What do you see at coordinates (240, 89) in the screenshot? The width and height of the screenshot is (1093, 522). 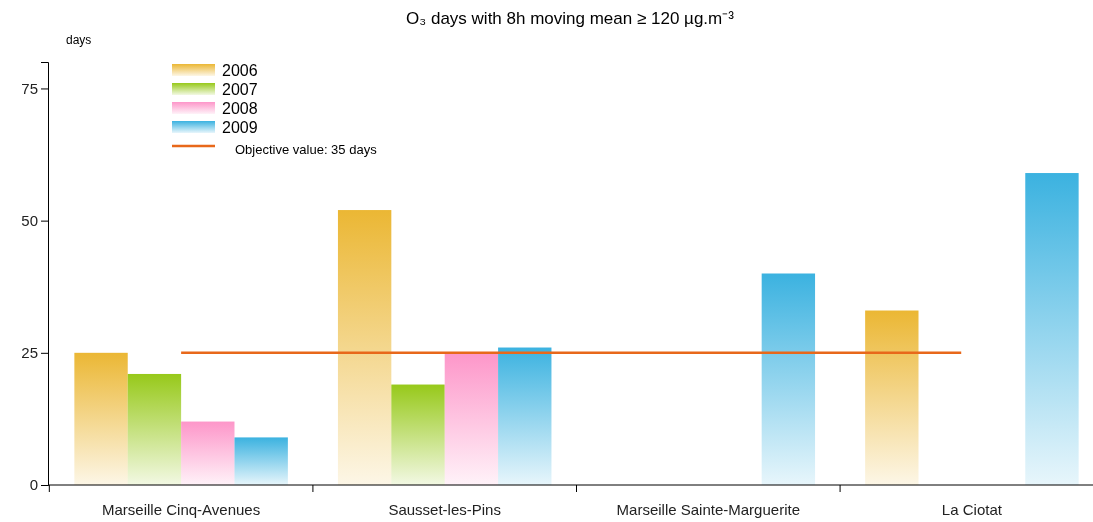 I see `legend-label: 2007` at bounding box center [240, 89].